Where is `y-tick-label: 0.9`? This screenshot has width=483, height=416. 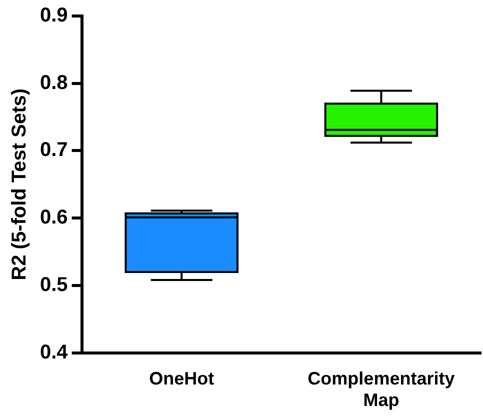
y-tick-label: 0.9 is located at coordinates (54, 15).